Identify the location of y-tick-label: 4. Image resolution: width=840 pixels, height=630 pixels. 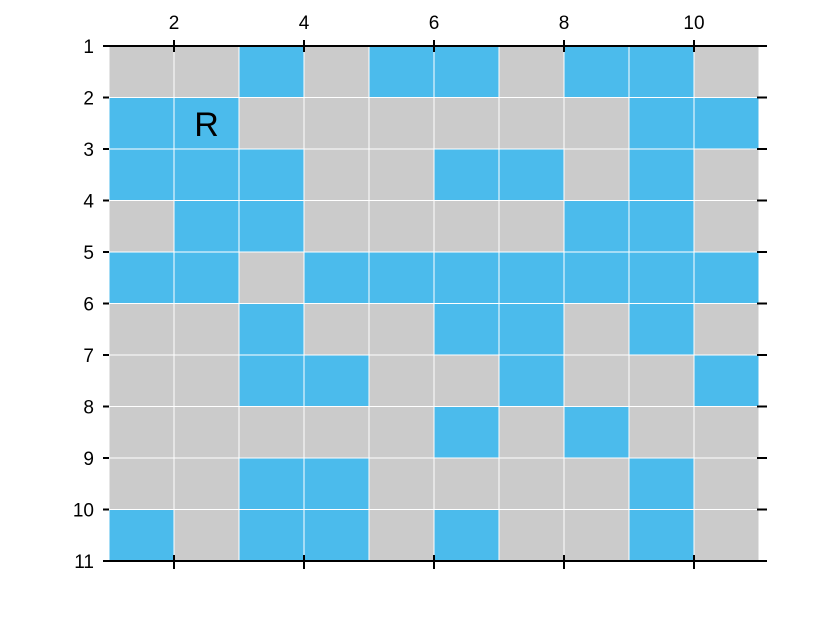
(88, 202).